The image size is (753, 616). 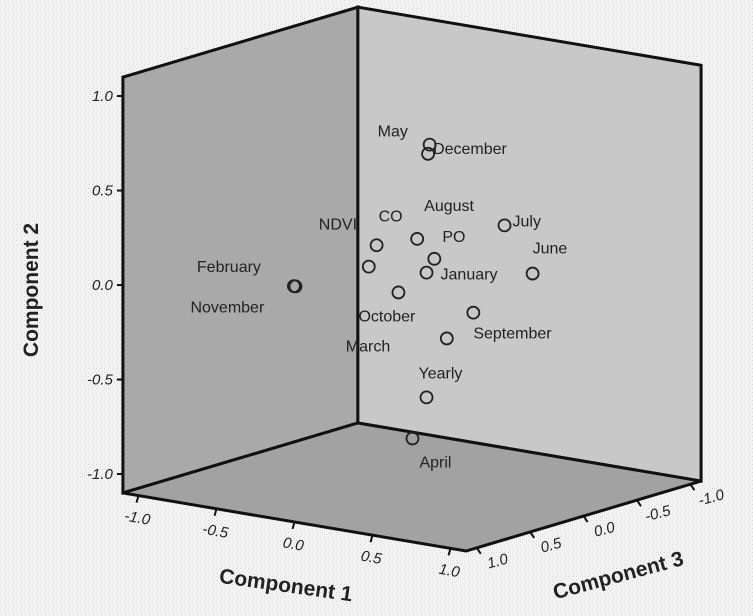 What do you see at coordinates (229, 267) in the screenshot?
I see `point-label: February` at bounding box center [229, 267].